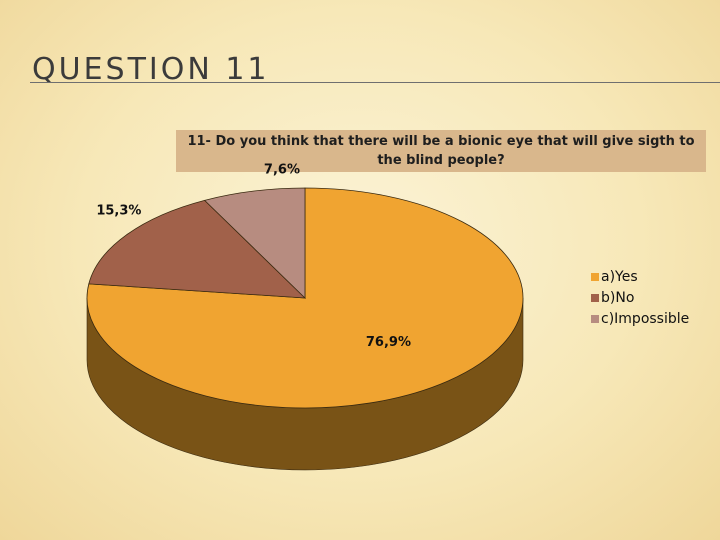 This screenshot has height=540, width=720. I want to click on legend-item-2: c)Impossible, so click(640, 318).